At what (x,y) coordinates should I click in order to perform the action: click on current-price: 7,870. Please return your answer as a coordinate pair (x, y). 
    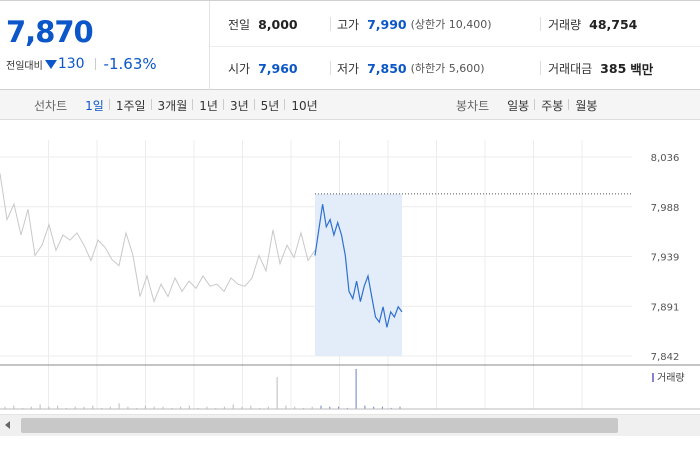
    Looking at the image, I should click on (50, 32).